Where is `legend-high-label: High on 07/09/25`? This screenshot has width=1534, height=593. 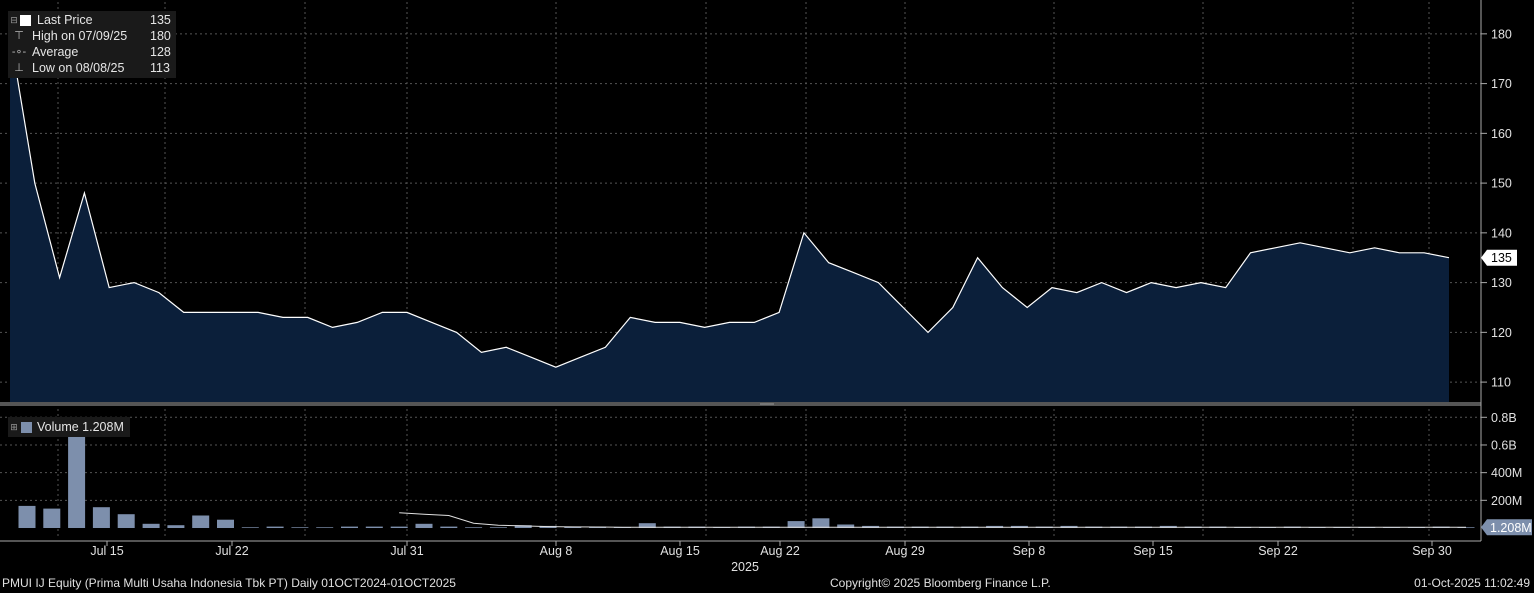 legend-high-label: High on 07/09/25 is located at coordinates (80, 36).